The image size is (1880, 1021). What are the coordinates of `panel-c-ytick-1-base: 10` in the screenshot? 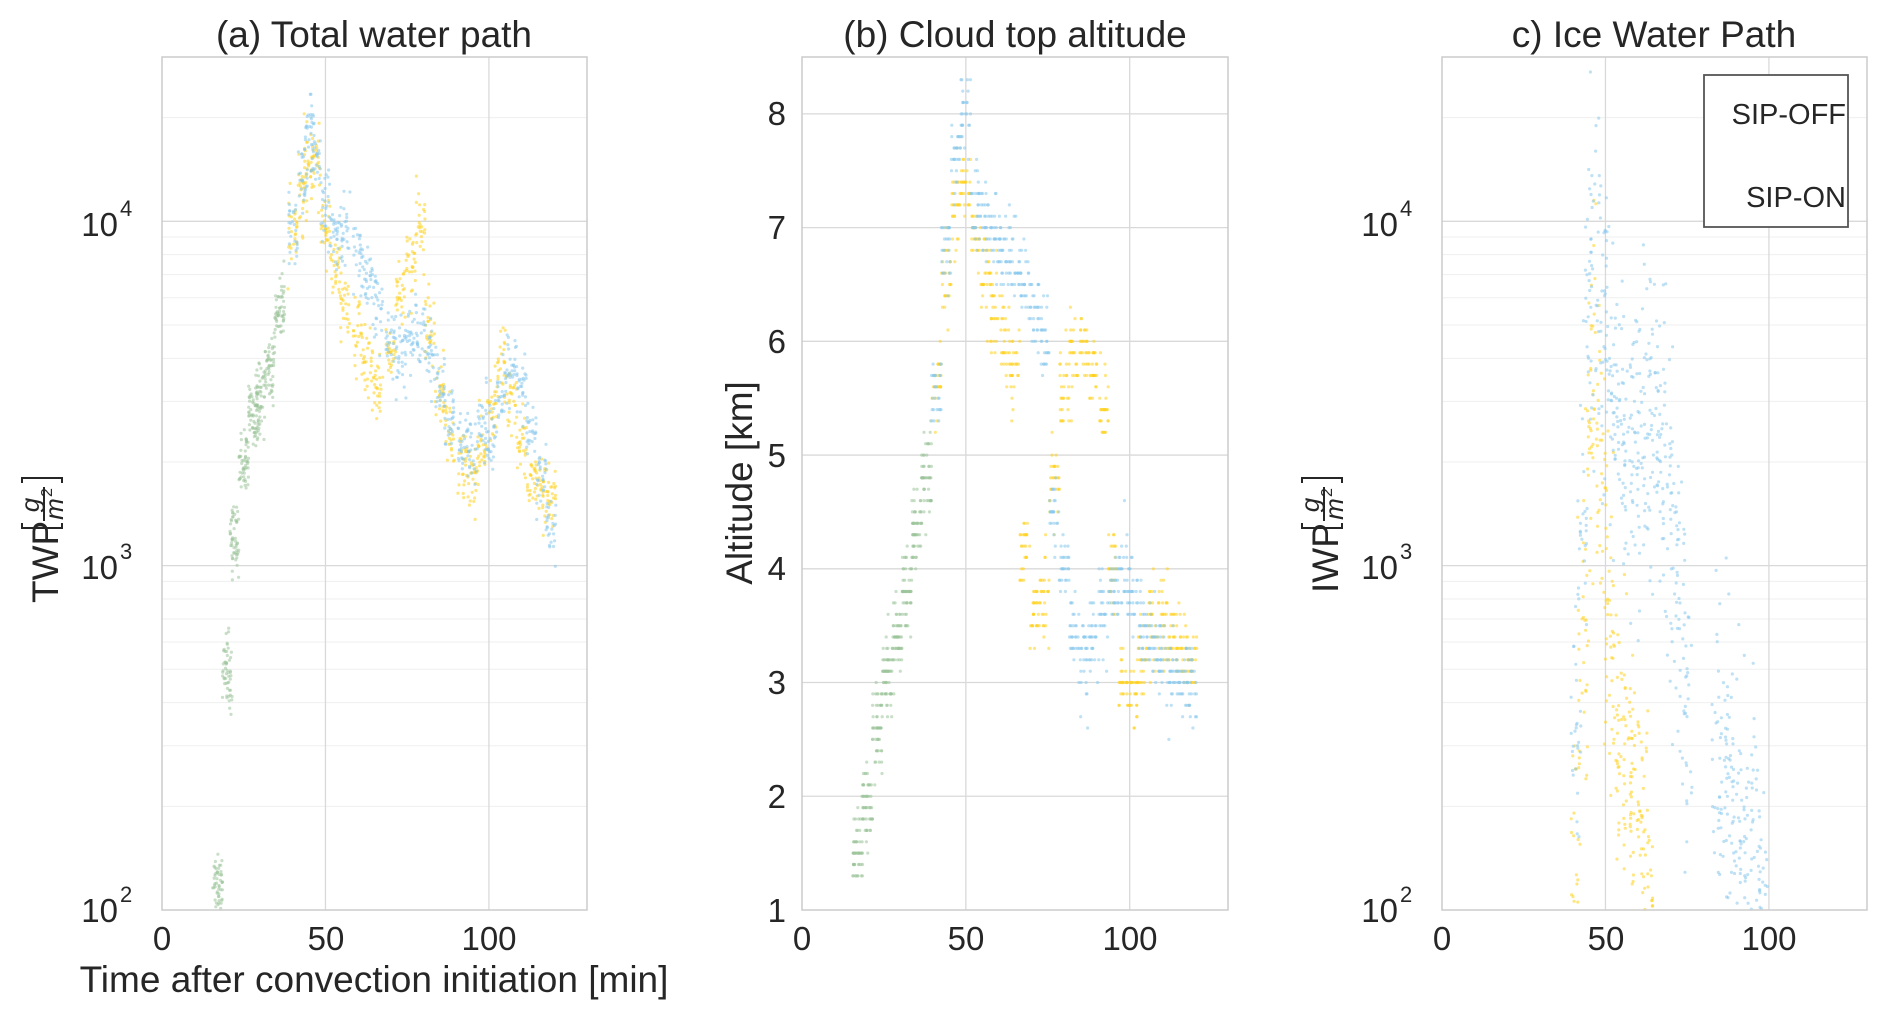 It's located at (1379, 567).